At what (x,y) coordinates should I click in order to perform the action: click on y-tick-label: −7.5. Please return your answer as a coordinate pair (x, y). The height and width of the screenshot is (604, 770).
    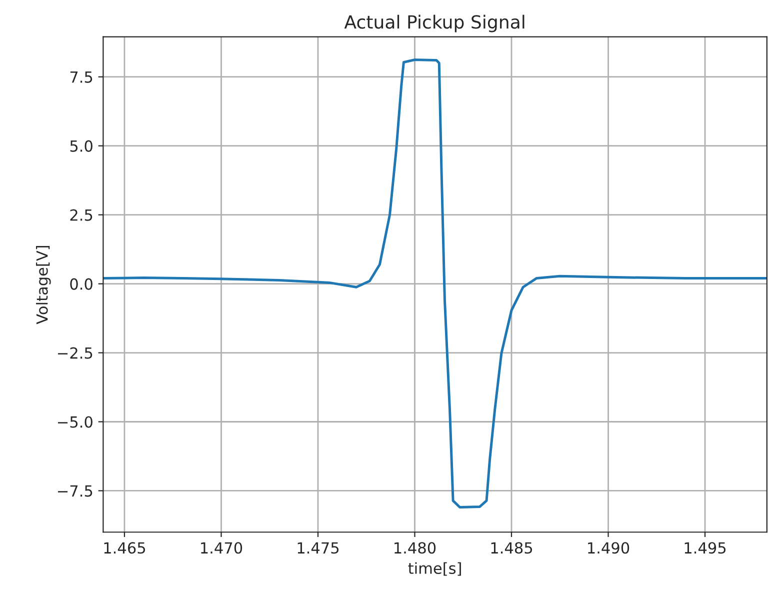
    Looking at the image, I should click on (75, 491).